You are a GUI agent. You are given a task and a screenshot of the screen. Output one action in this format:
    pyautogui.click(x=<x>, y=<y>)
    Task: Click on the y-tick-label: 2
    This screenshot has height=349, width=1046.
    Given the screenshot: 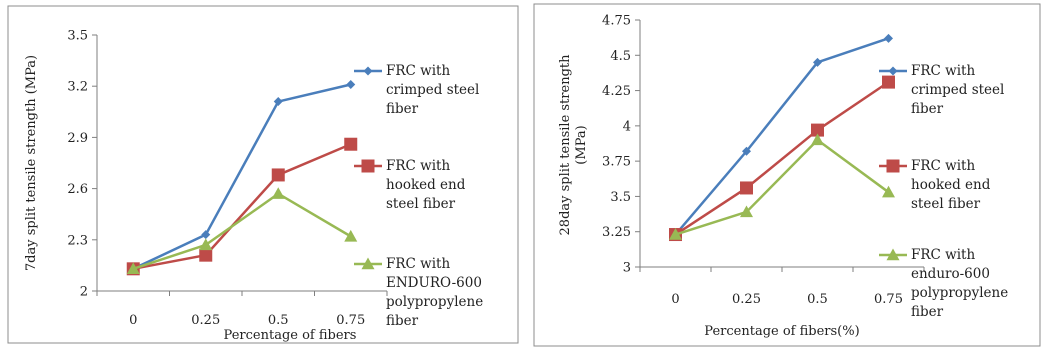 What is the action you would take?
    pyautogui.click(x=84, y=292)
    